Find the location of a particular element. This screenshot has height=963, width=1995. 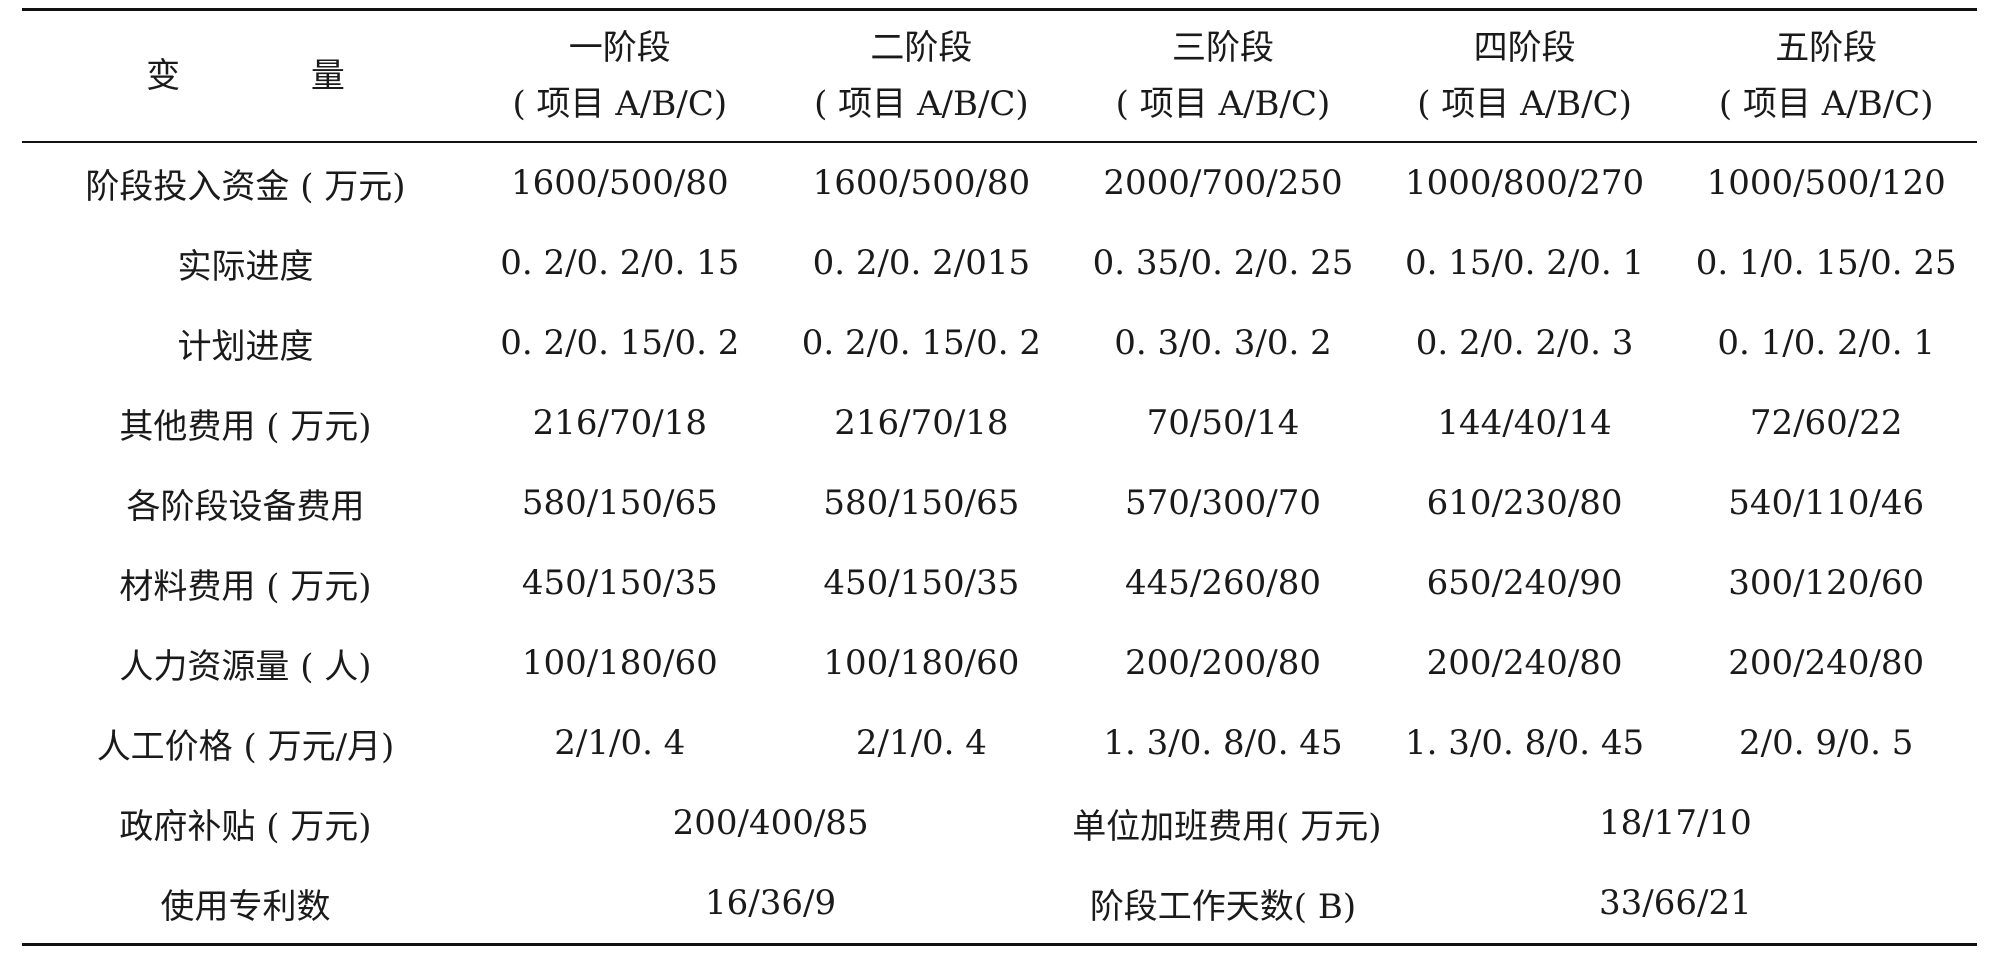

row-label-secondary: 阶段工作天数( B) is located at coordinates (1223, 904).